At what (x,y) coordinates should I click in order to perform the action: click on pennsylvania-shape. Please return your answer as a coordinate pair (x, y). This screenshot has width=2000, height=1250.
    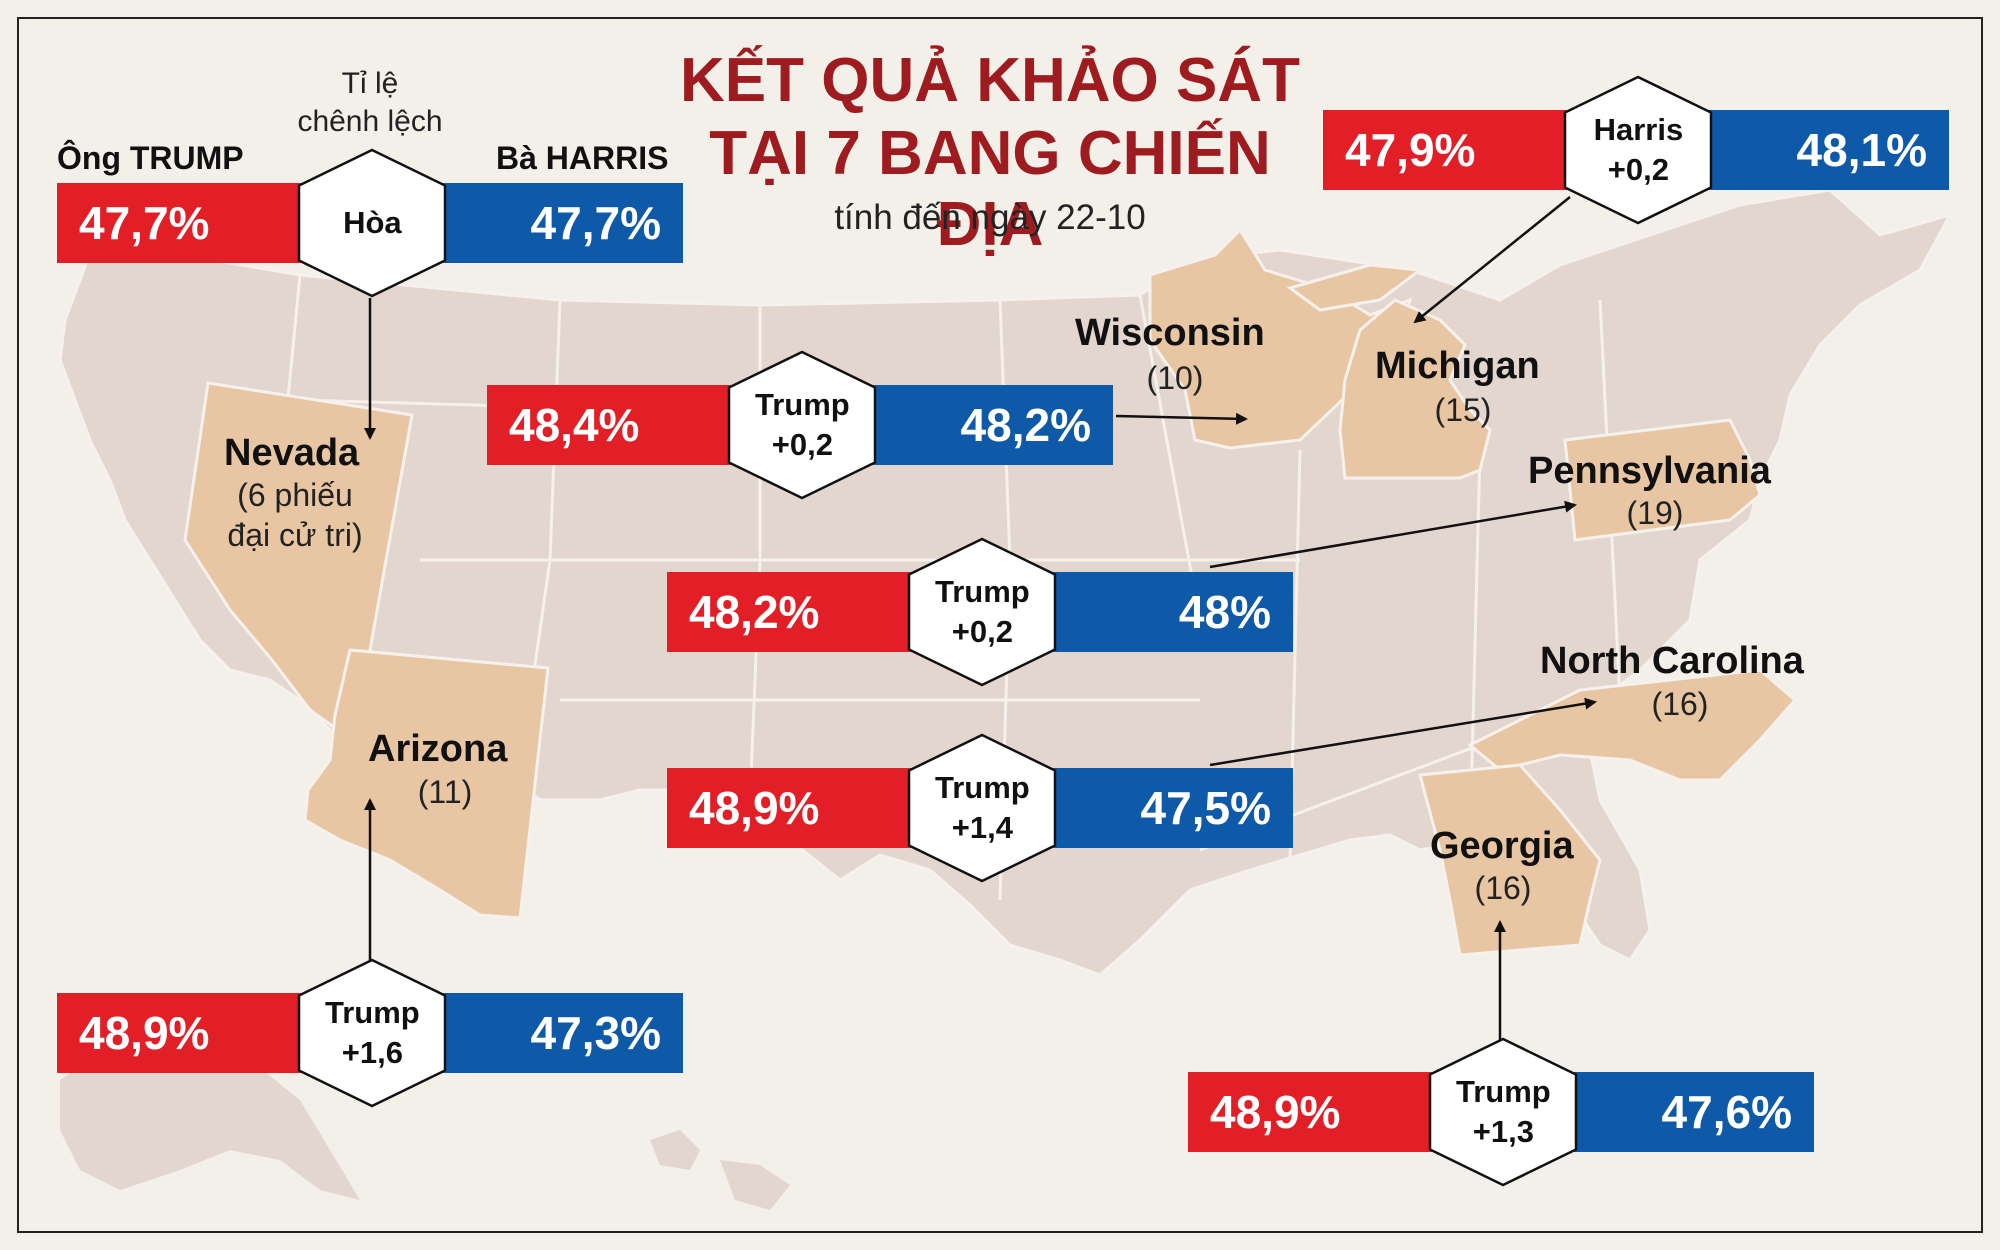
    Looking at the image, I should click on (1662, 480).